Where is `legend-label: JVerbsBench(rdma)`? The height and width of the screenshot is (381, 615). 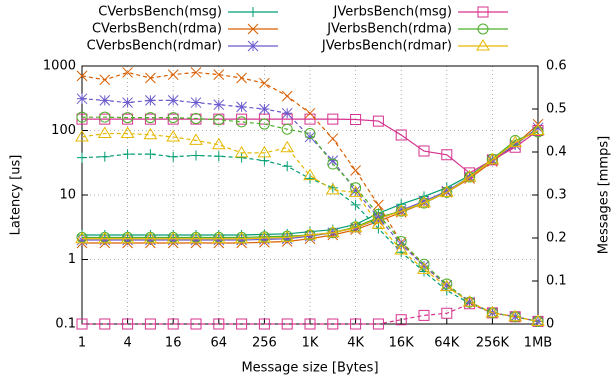
legend-label: JVerbsBench(rdma) is located at coordinates (389, 29).